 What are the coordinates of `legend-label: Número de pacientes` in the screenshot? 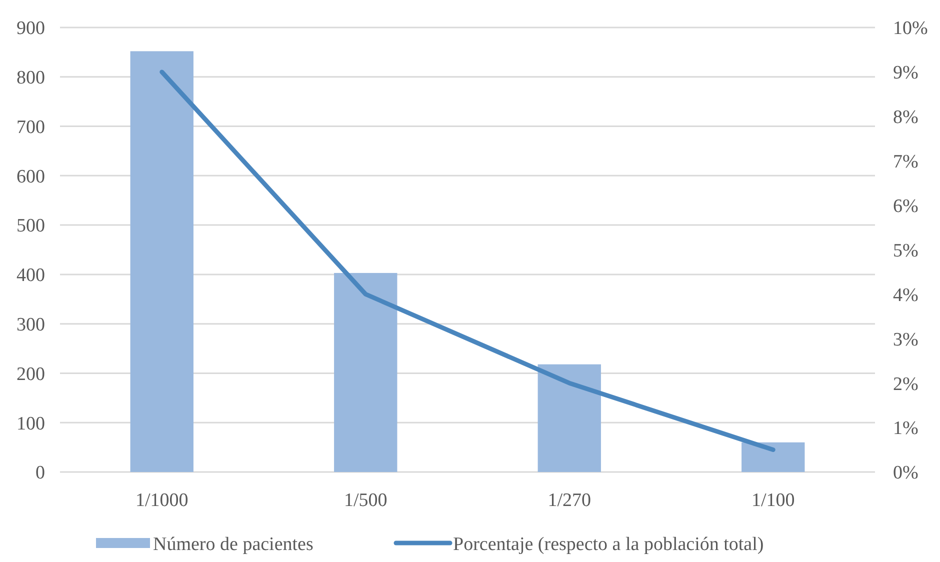 It's located at (233, 544).